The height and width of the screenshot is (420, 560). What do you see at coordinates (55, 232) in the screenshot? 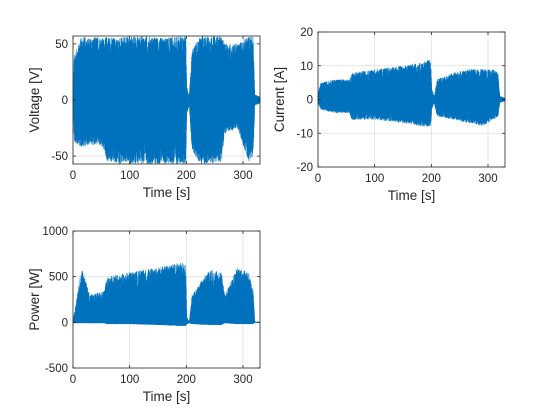
I see `y-tick-label: 1000` at bounding box center [55, 232].